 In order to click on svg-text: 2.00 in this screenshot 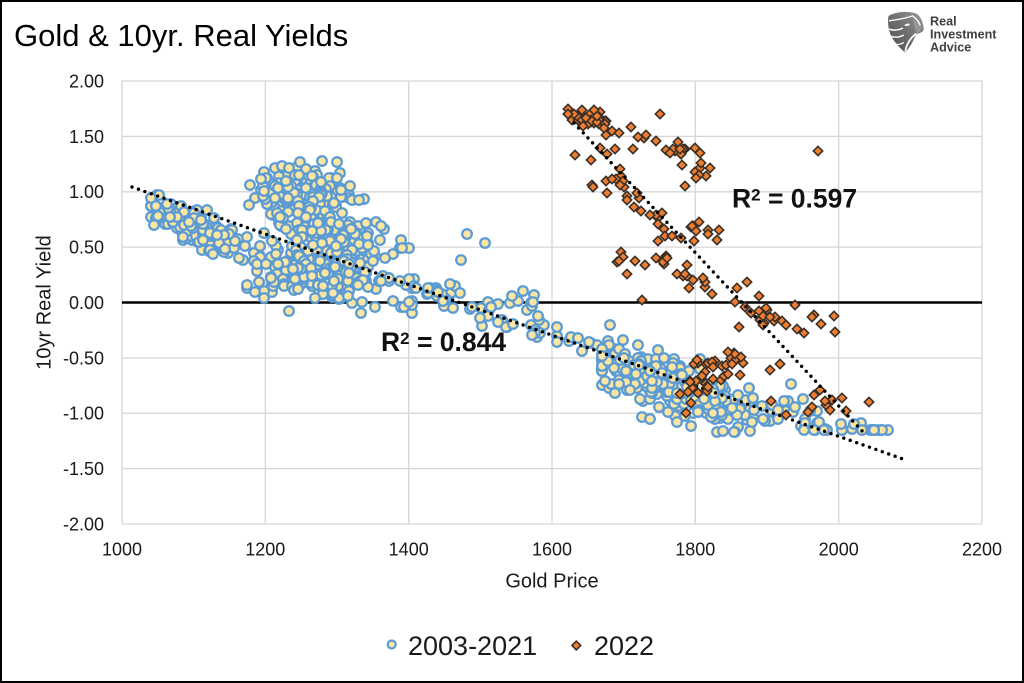, I will do `click(86, 81)`.